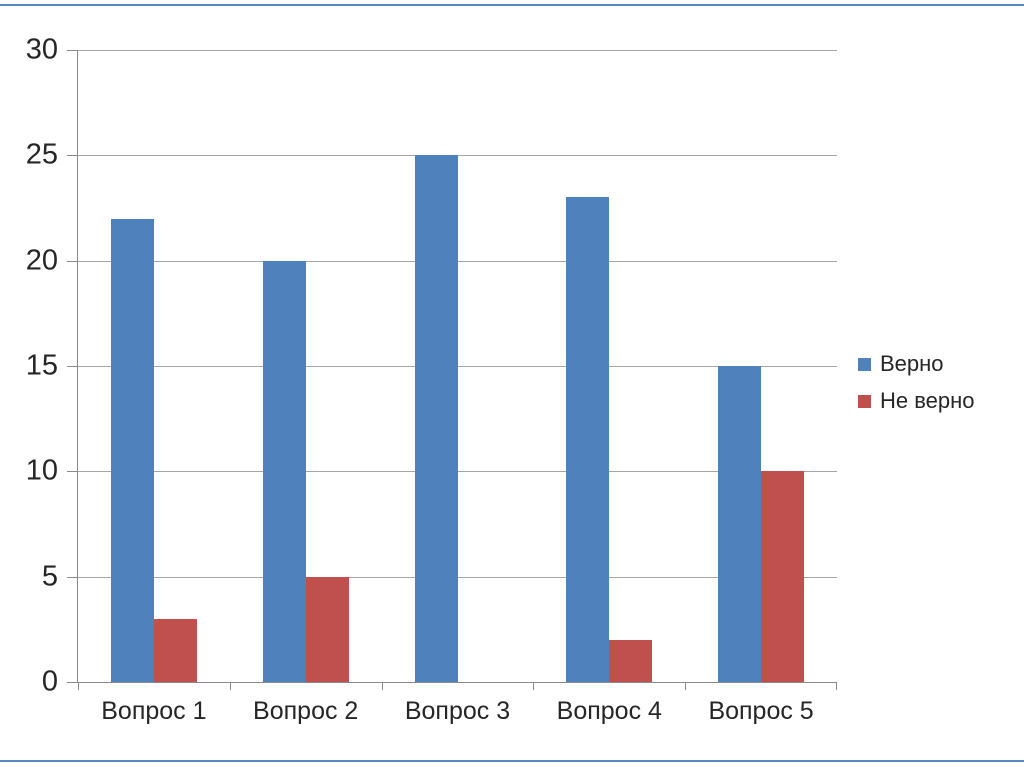 The width and height of the screenshot is (1024, 767). I want to click on y-axis-labels: 0 5 10 15 20 25 30, so click(29, 365).